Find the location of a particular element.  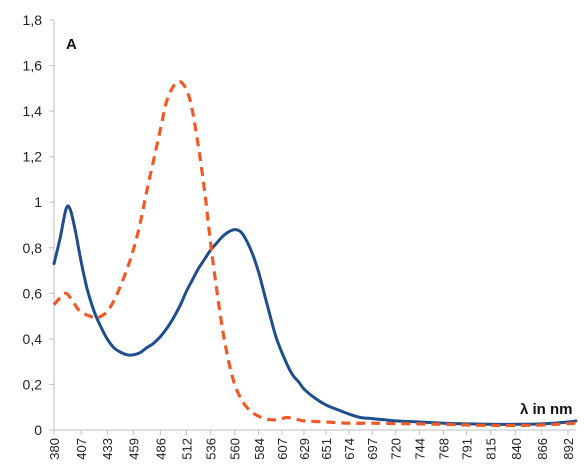

x-tick-label: 791 is located at coordinates (467, 449).